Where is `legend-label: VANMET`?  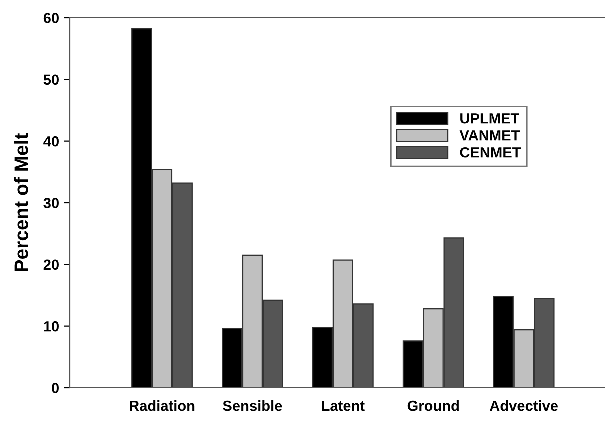 legend-label: VANMET is located at coordinates (490, 135).